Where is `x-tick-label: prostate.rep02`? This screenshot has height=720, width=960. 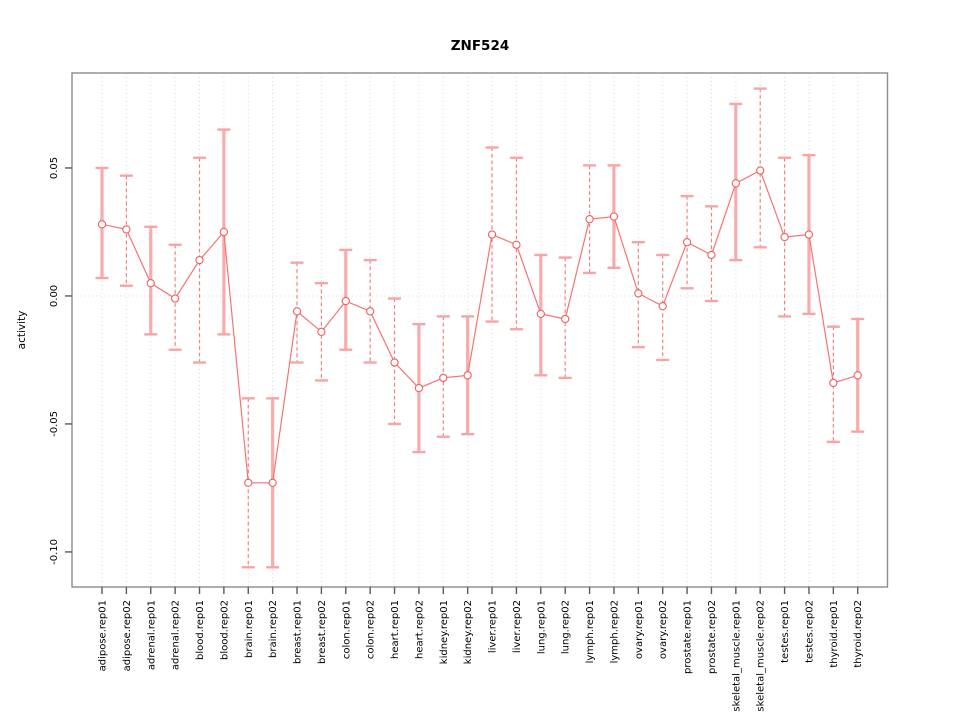
x-tick-label: prostate.rep02 is located at coordinates (712, 637).